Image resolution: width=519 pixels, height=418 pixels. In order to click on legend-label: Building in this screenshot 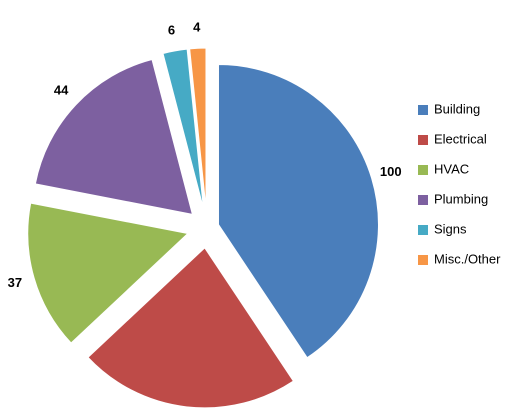, I will do `click(457, 108)`.